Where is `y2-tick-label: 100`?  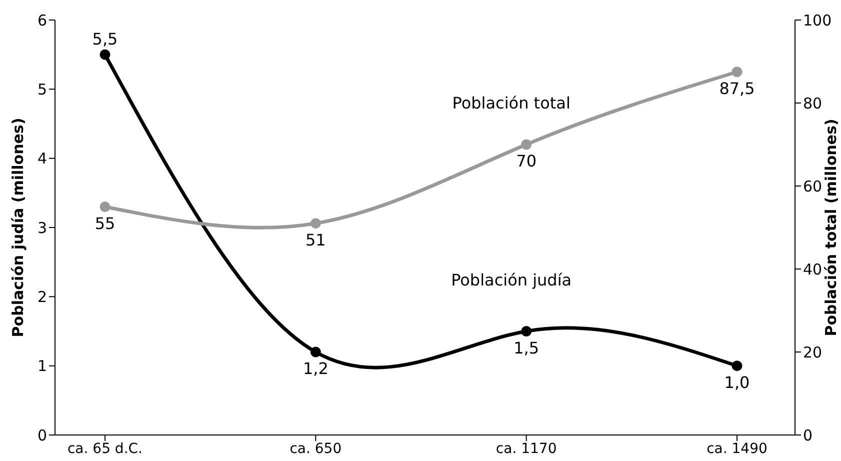 y2-tick-label: 100 is located at coordinates (817, 20).